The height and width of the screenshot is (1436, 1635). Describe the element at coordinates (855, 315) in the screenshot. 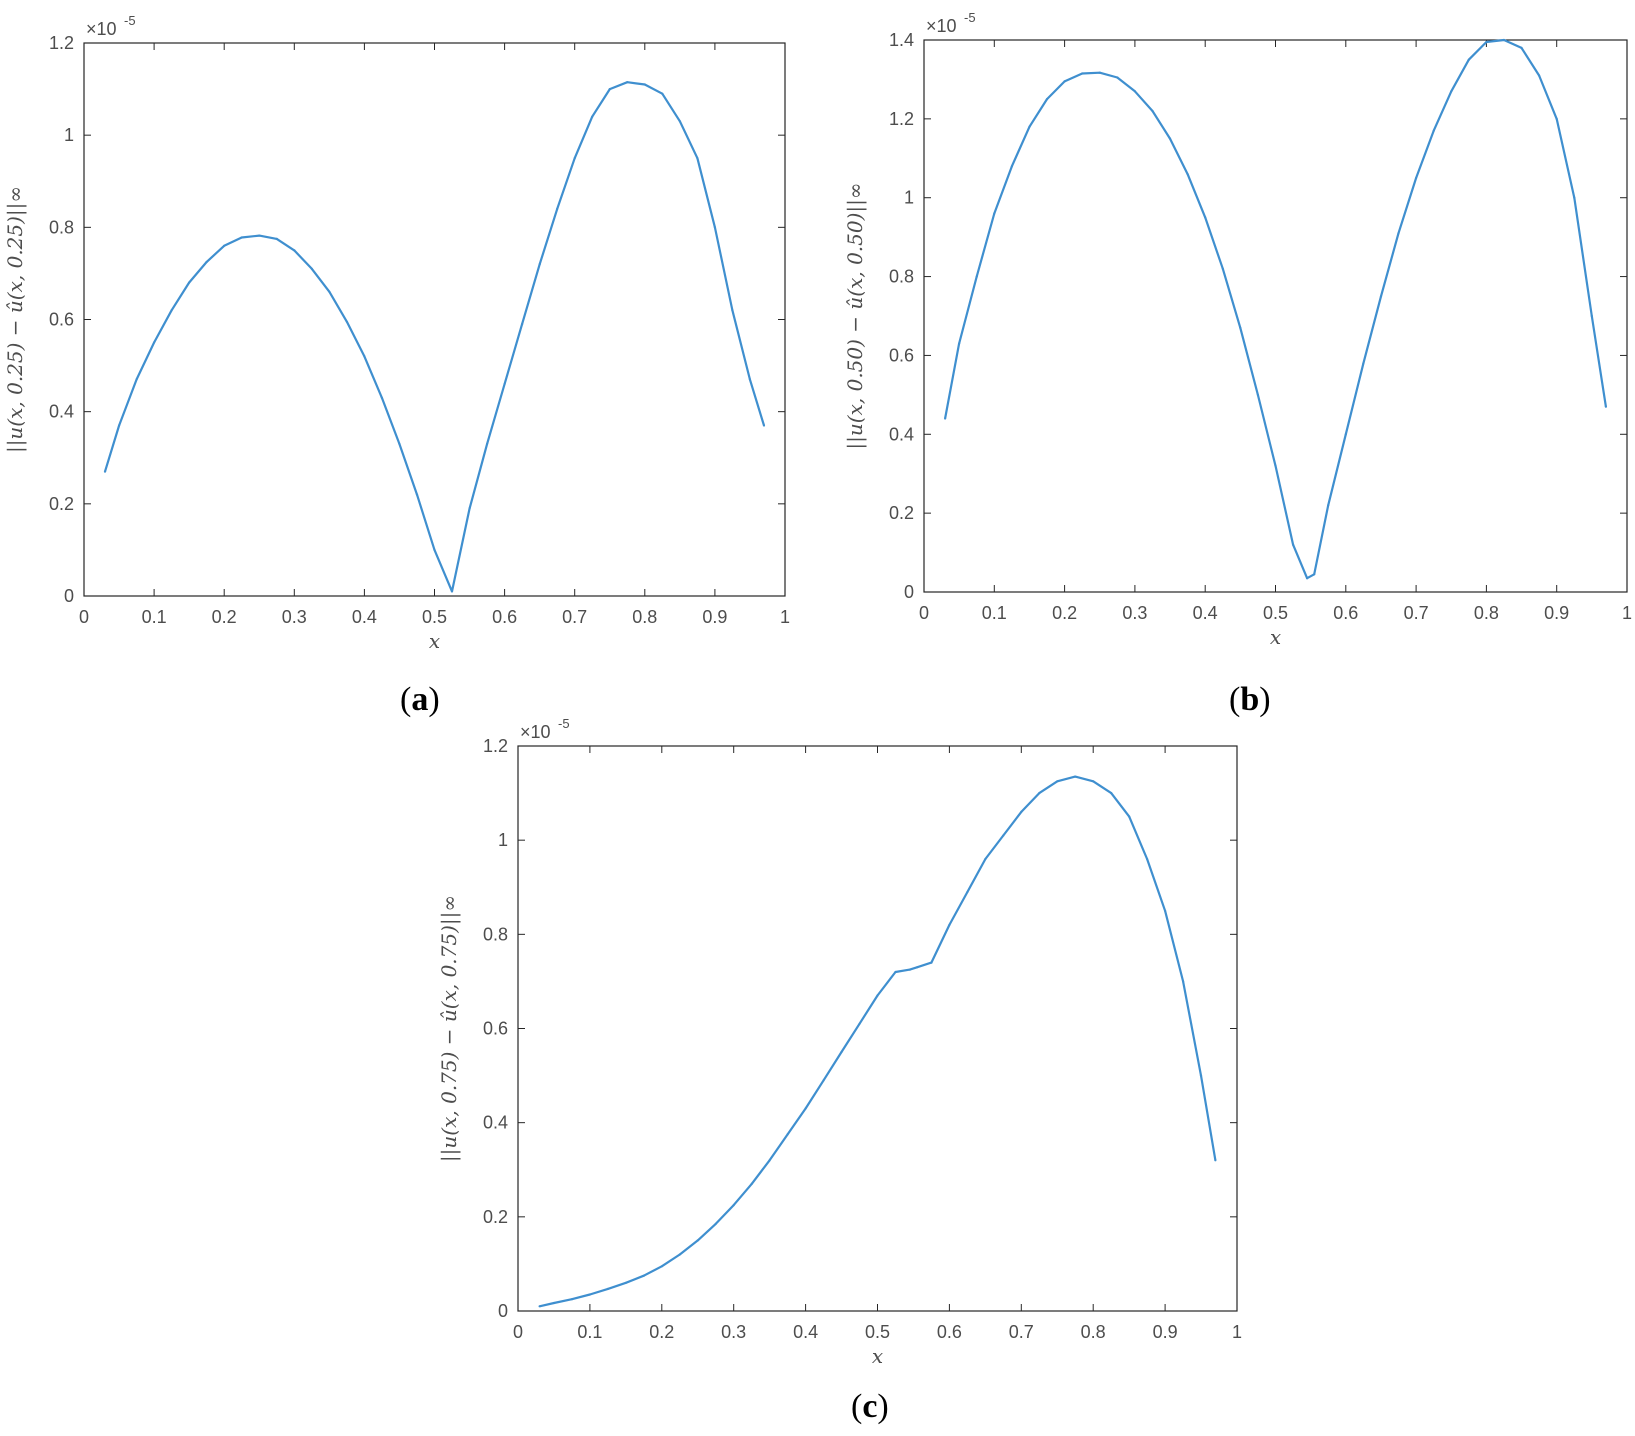

I see `y-axis-label: ||u(x, 0.50) − û(x, 0.50)||∞` at that location.